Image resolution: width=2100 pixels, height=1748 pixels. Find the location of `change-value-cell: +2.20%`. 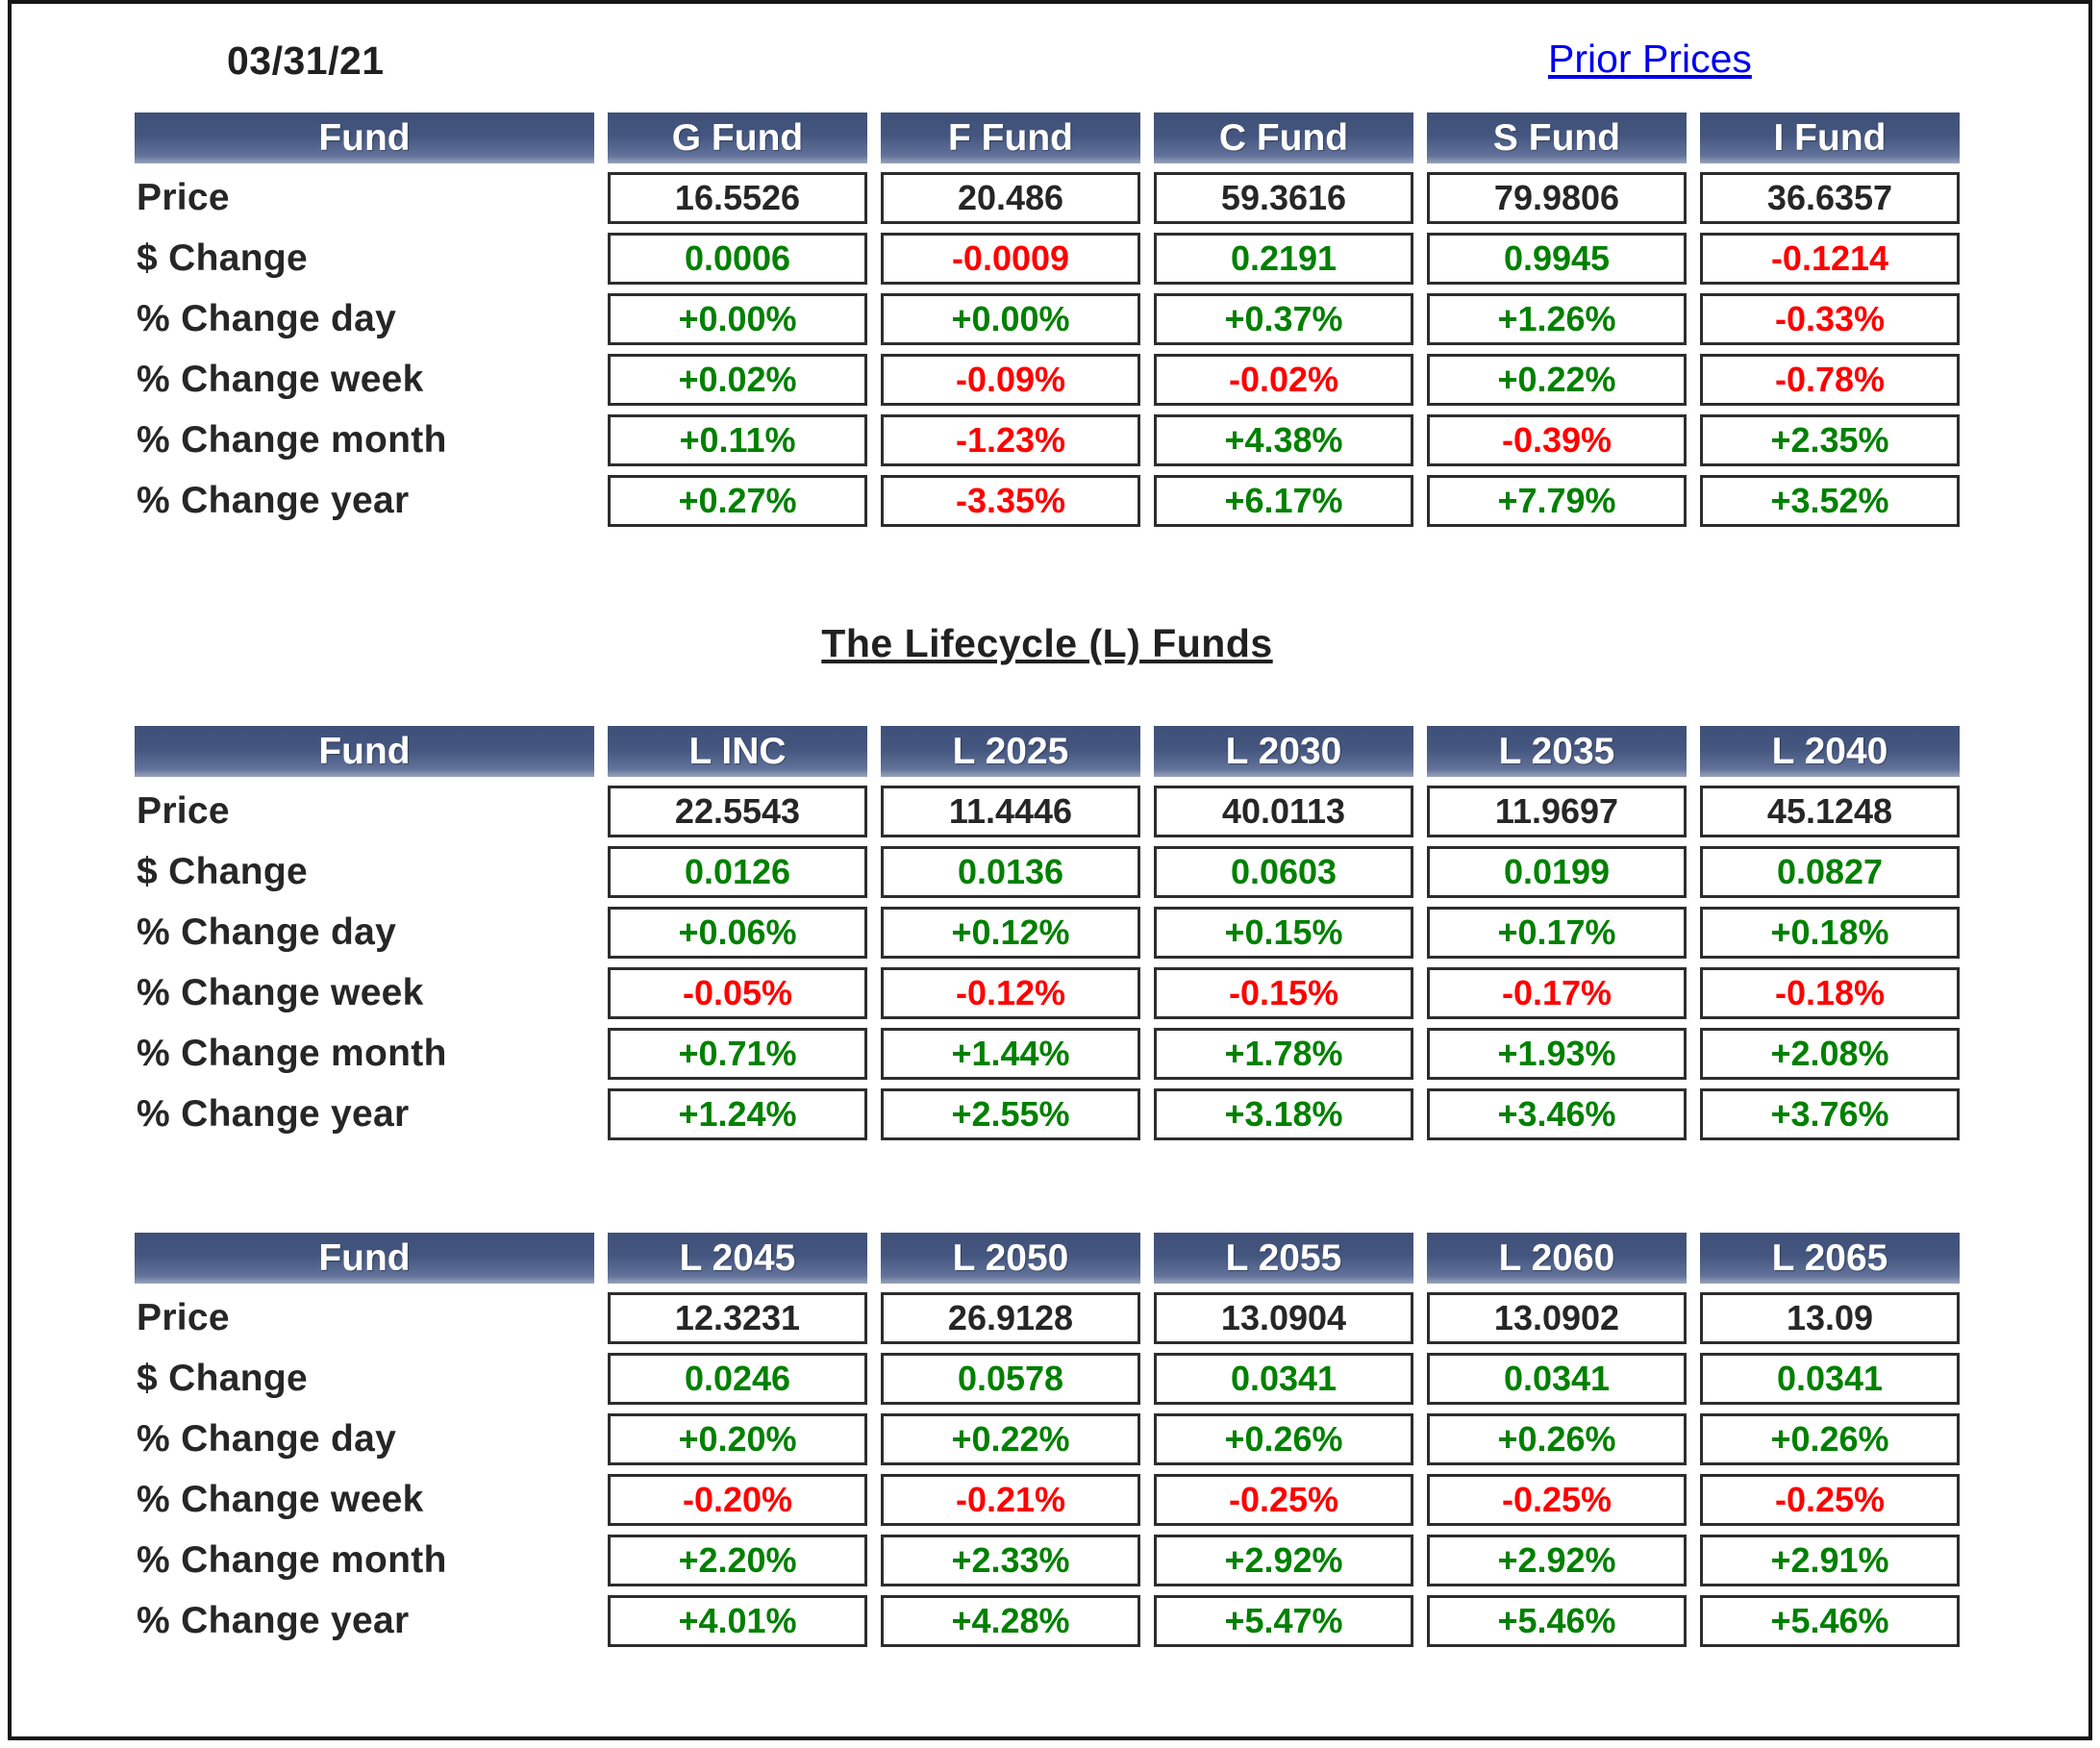

change-value-cell: +2.20% is located at coordinates (737, 1561).